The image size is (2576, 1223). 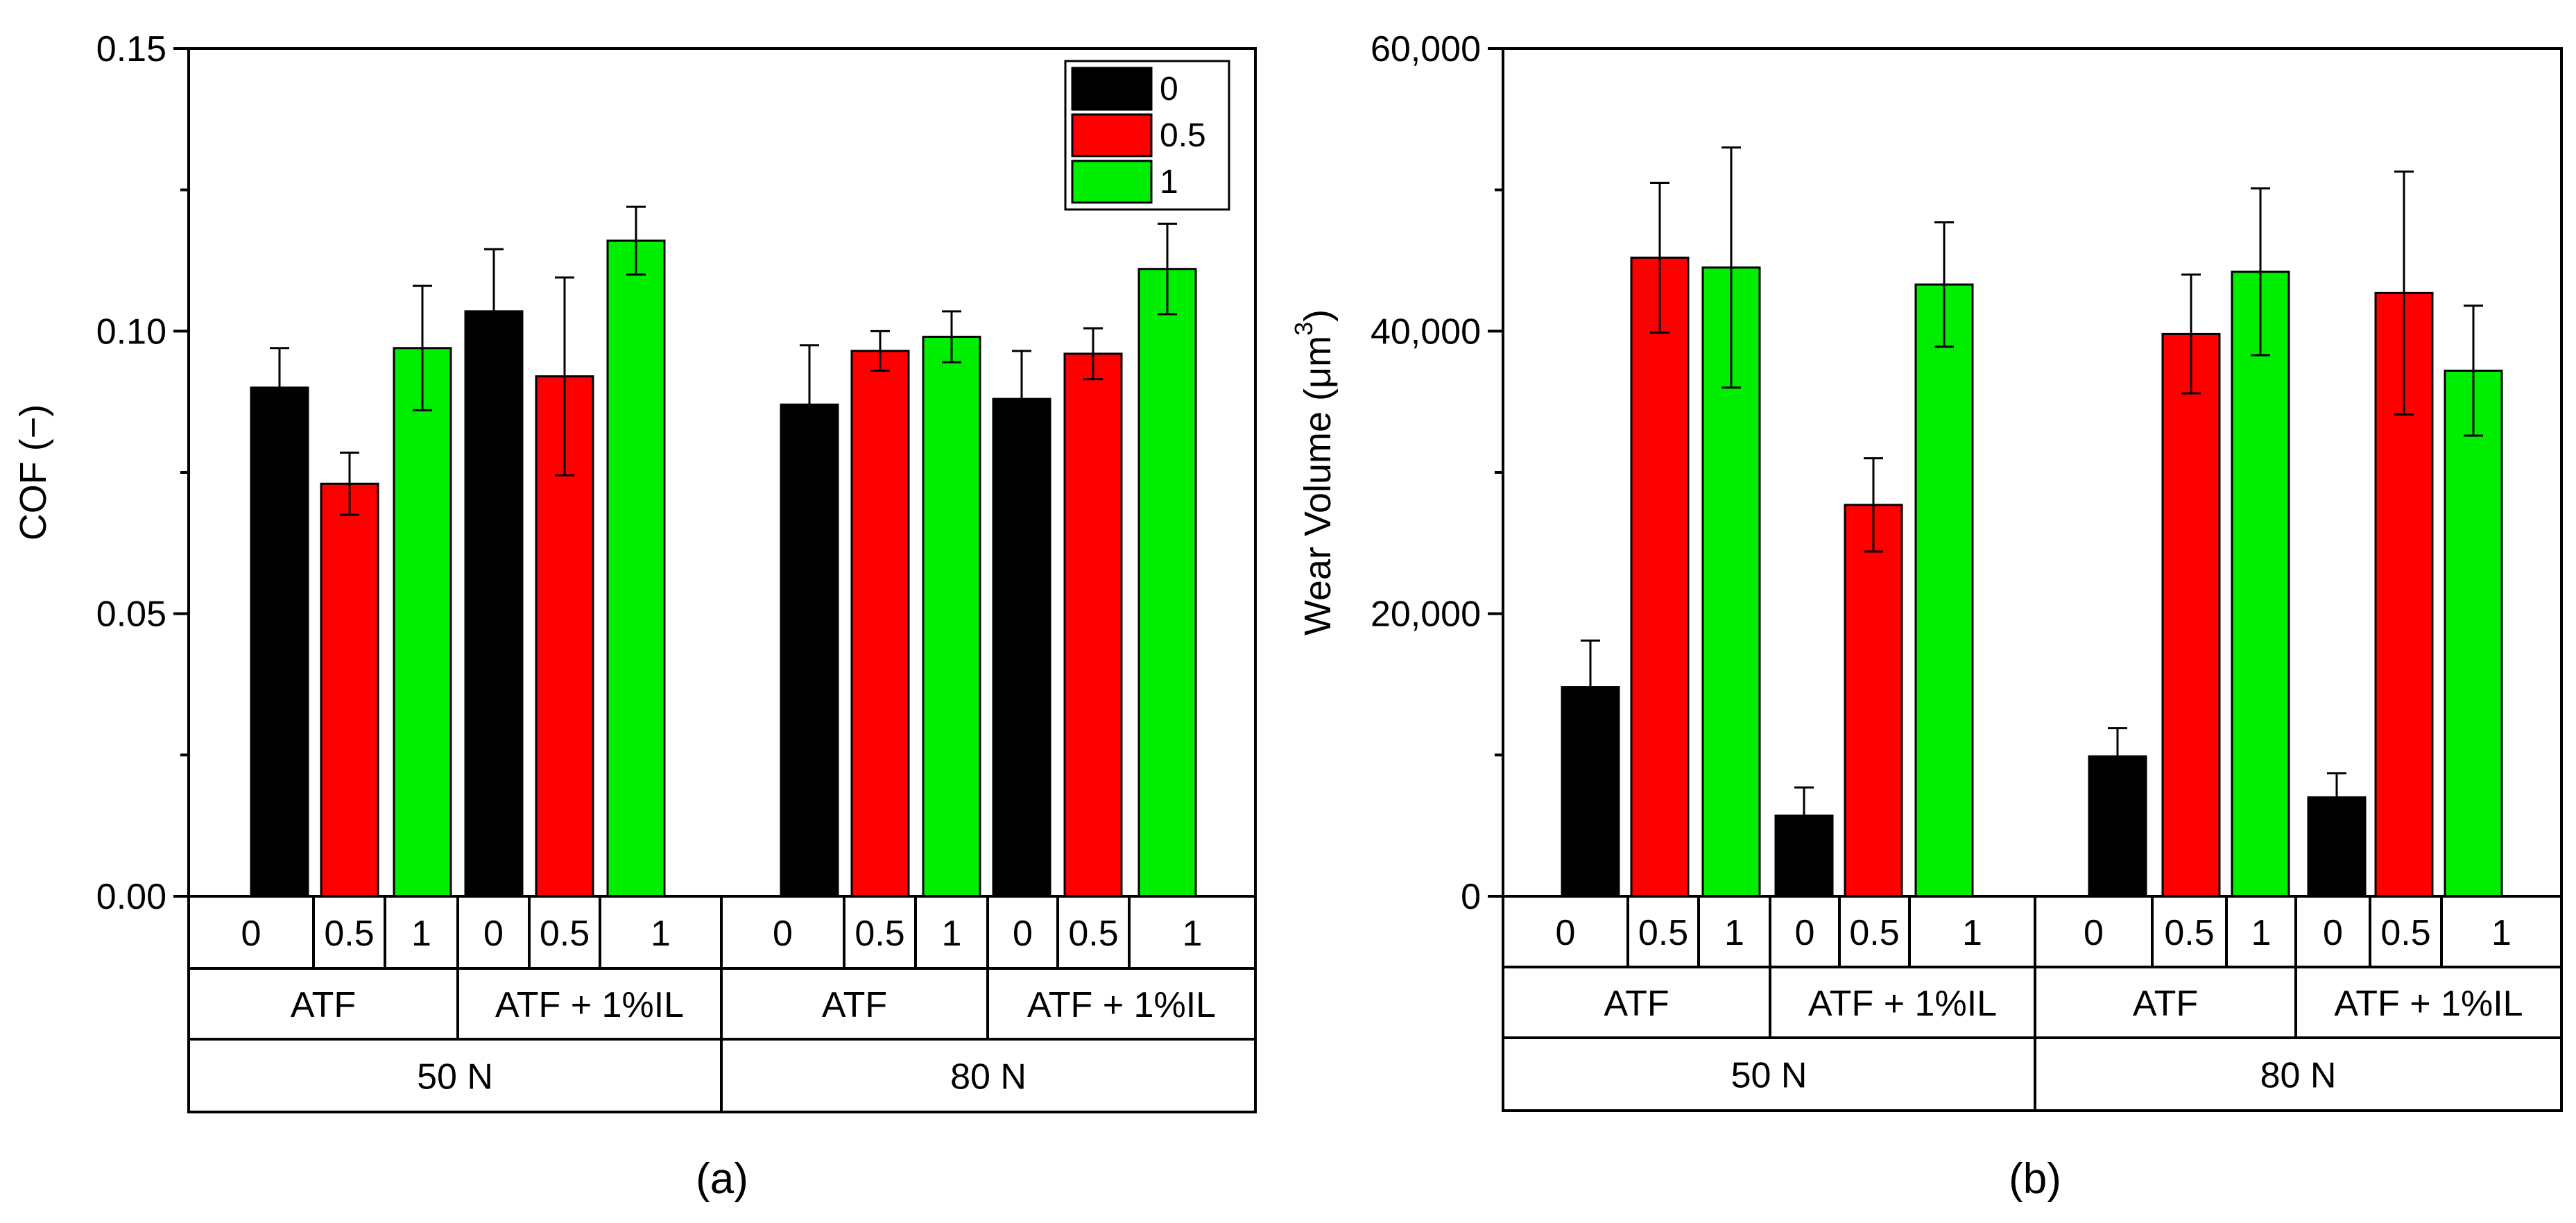 I want to click on y-axis-title: COF (−), so click(x=33, y=472).